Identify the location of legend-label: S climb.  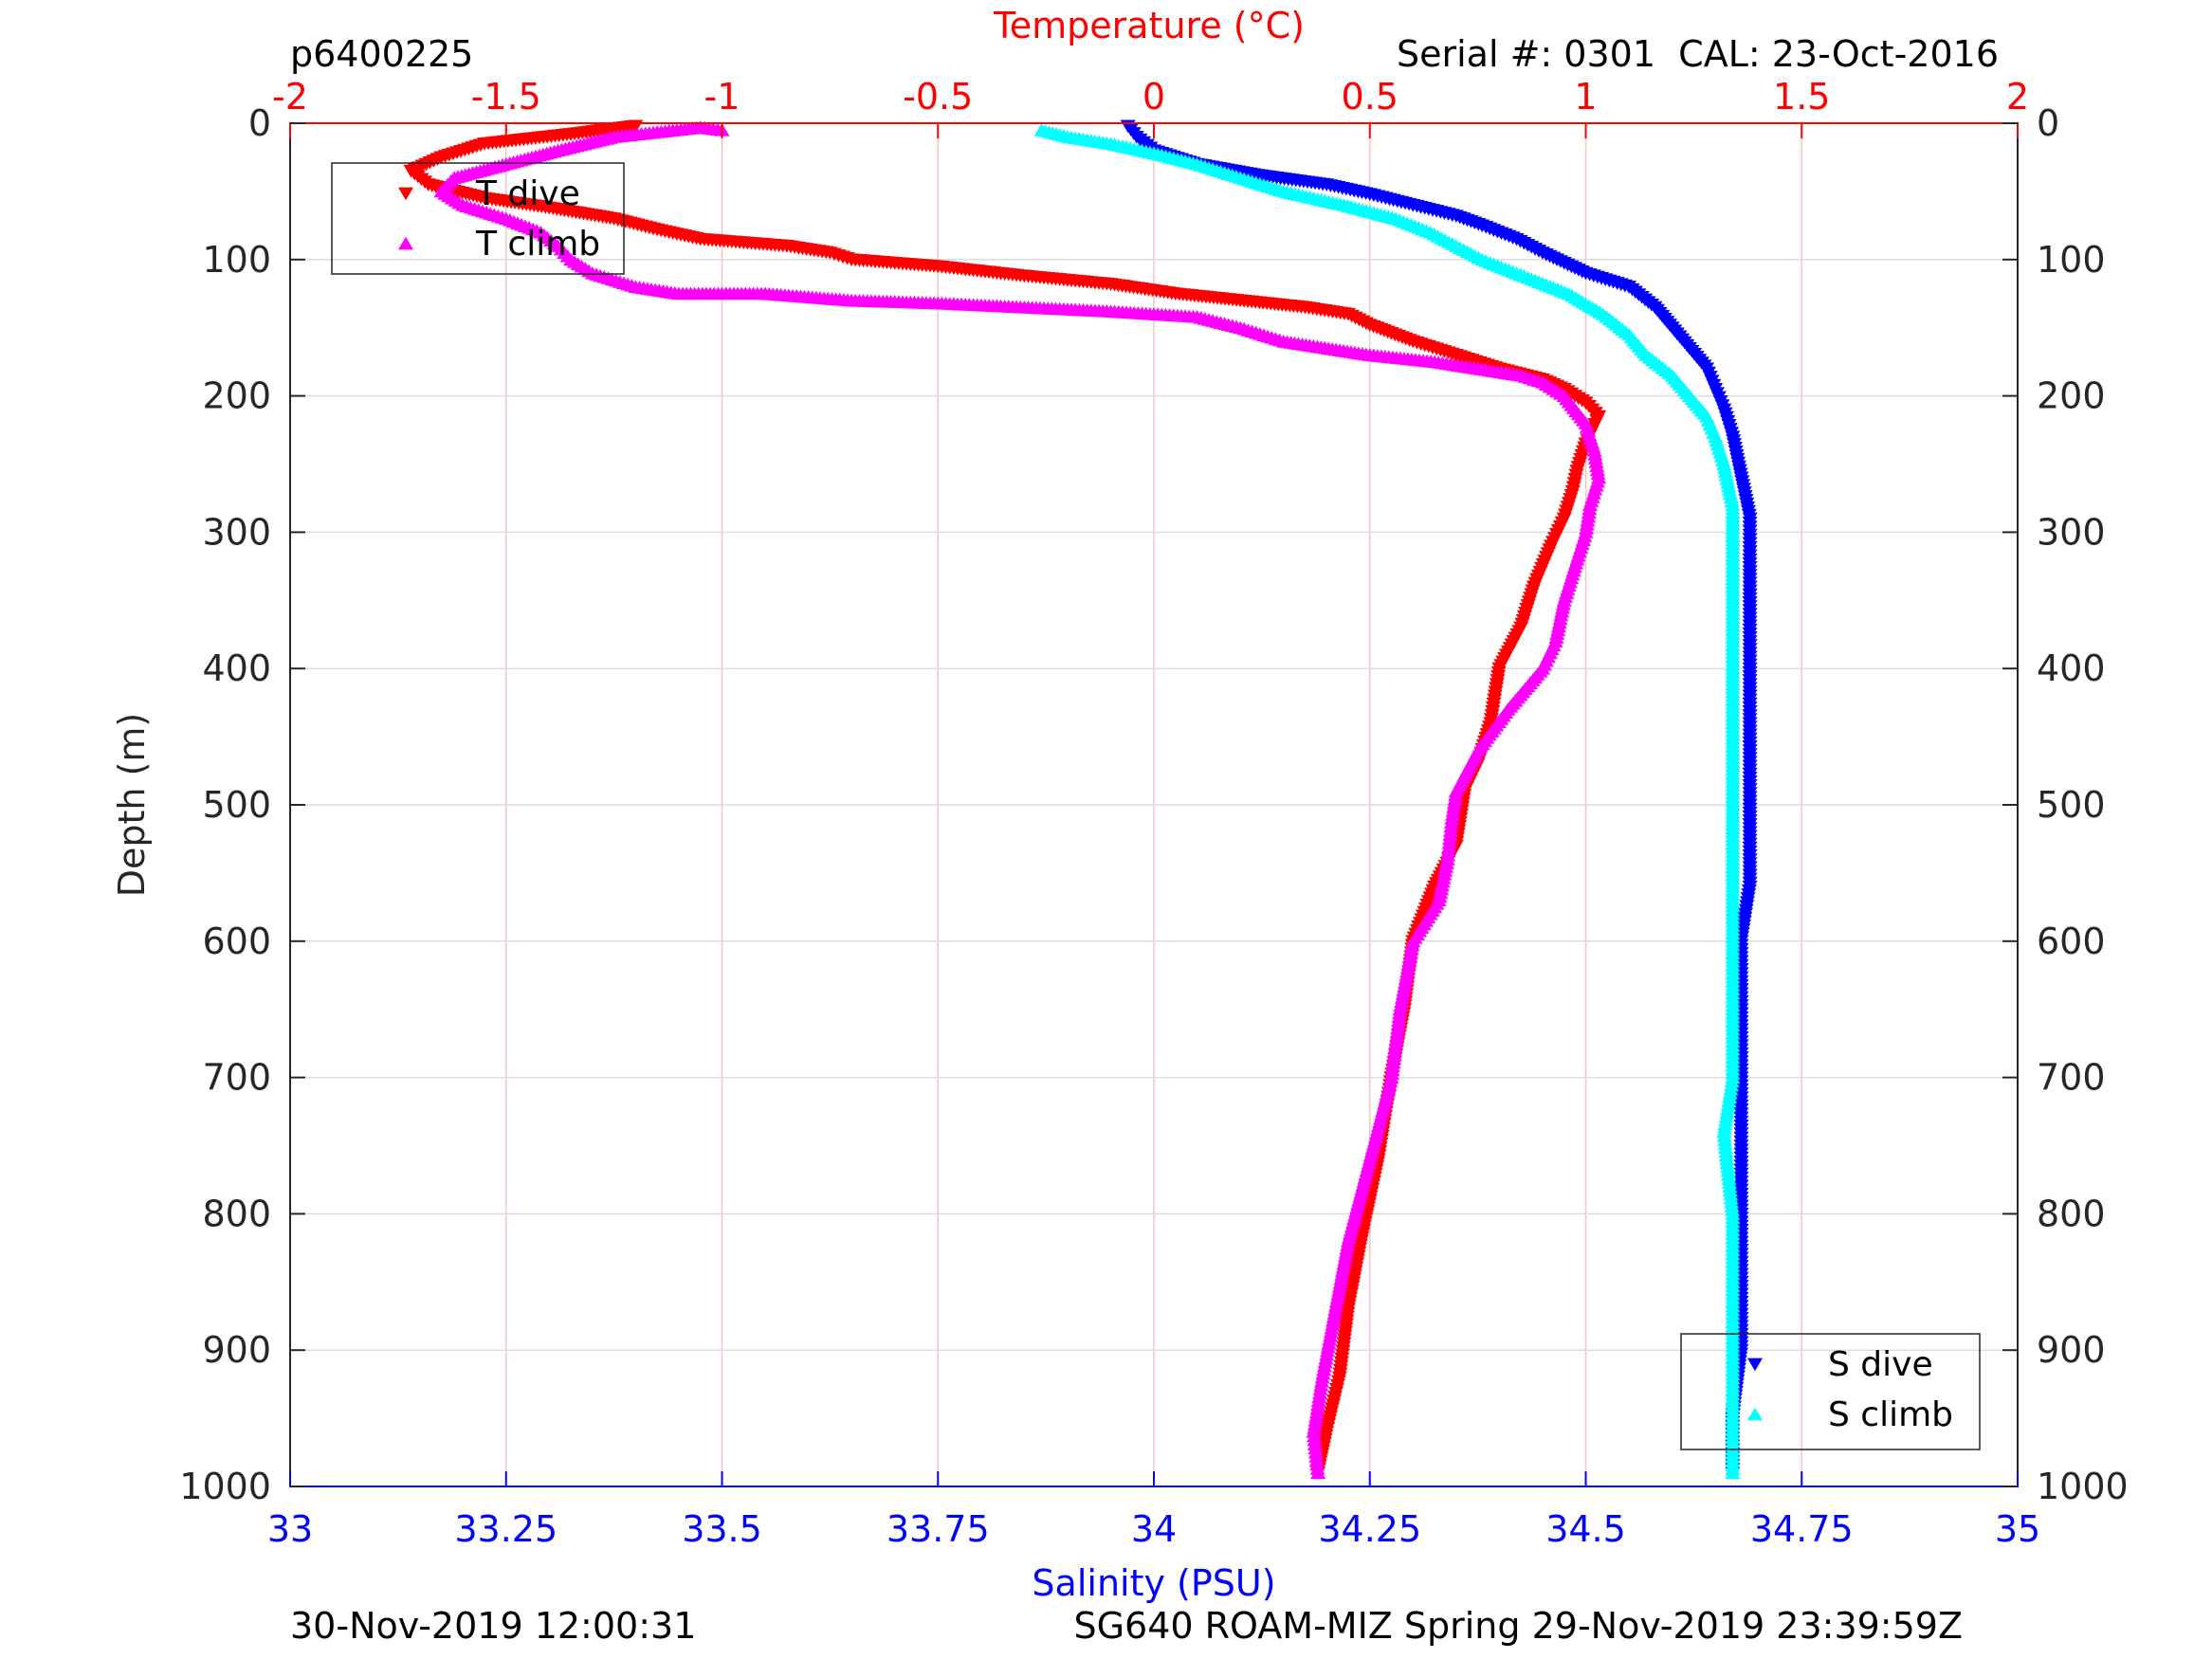
(1890, 1414).